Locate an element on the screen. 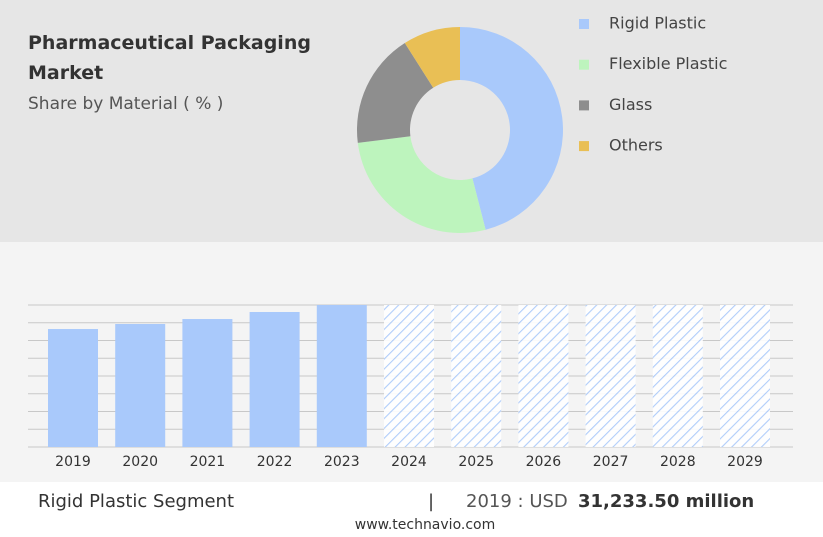 Image resolution: width=823 pixels, height=537 pixels. x-tick-label: 2020 is located at coordinates (140, 462).